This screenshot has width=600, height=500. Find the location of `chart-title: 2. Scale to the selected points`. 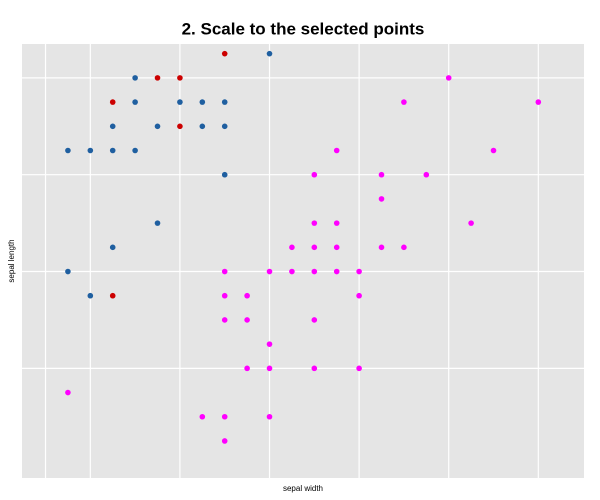

chart-title: 2. Scale to the selected points is located at coordinates (303, 28).